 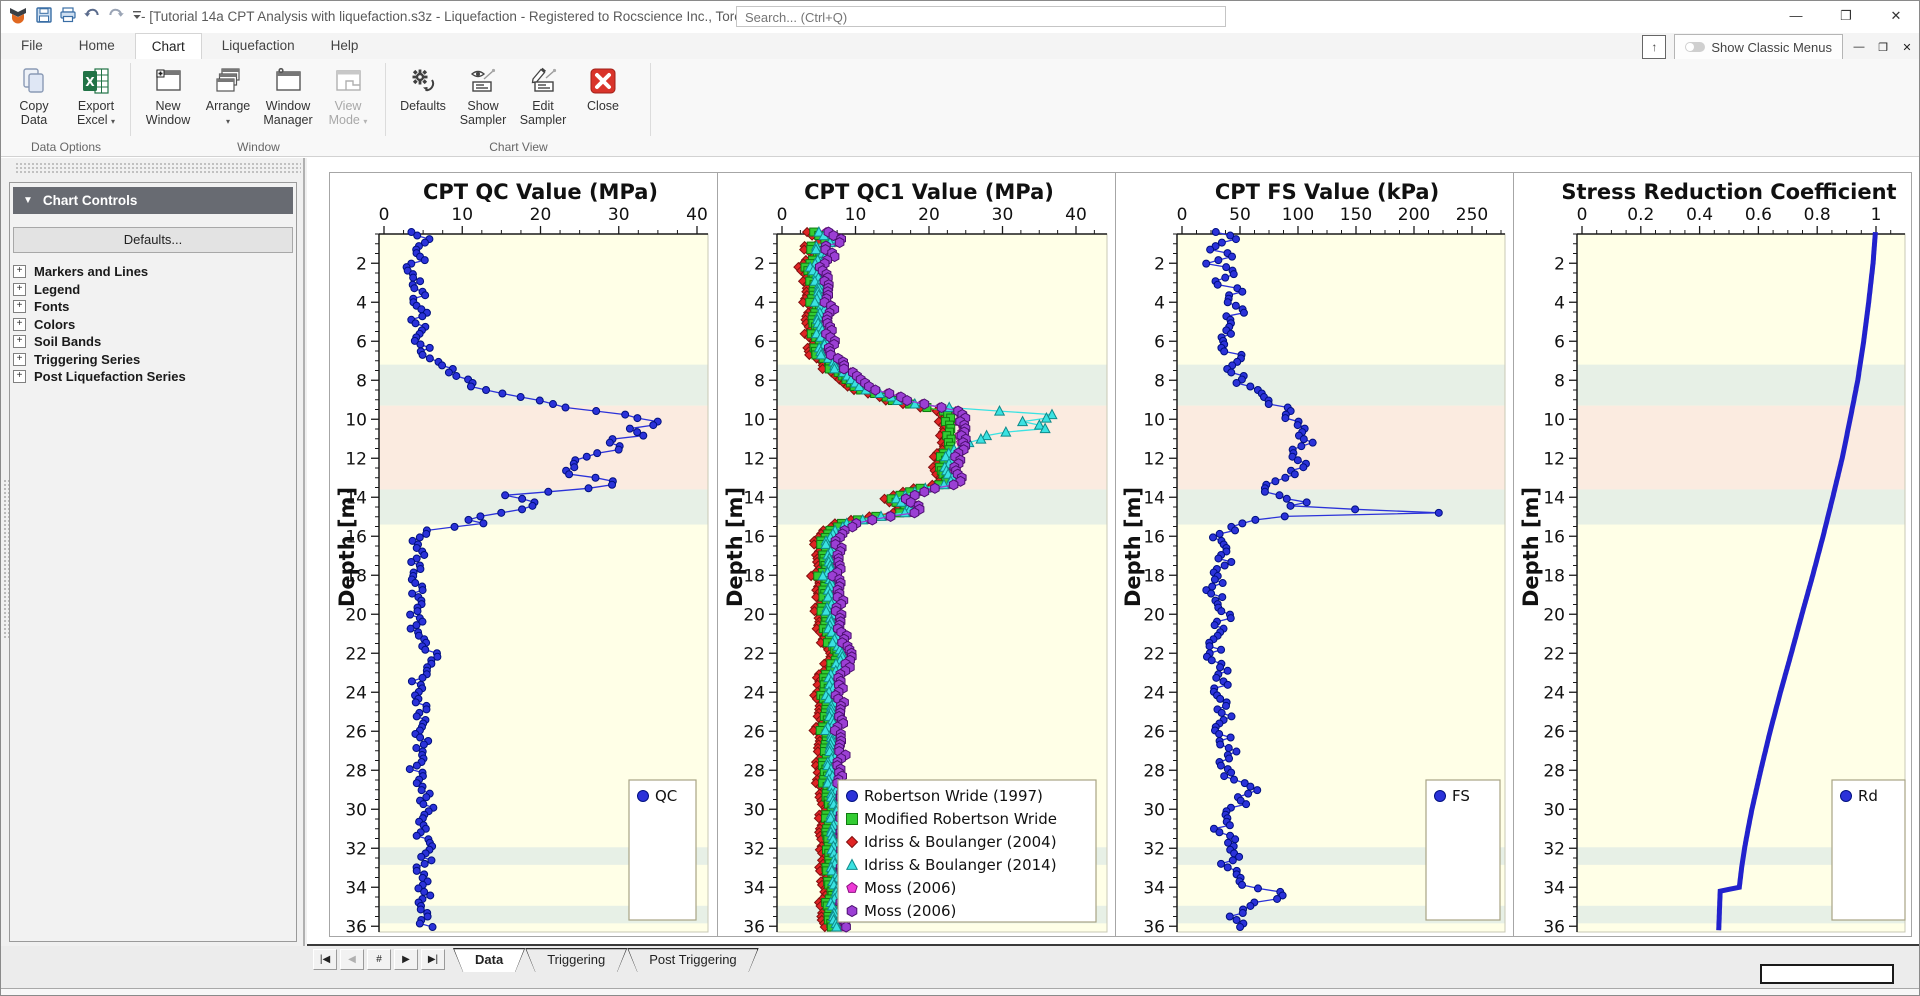 I want to click on minimize-button: —, so click(x=1796, y=15).